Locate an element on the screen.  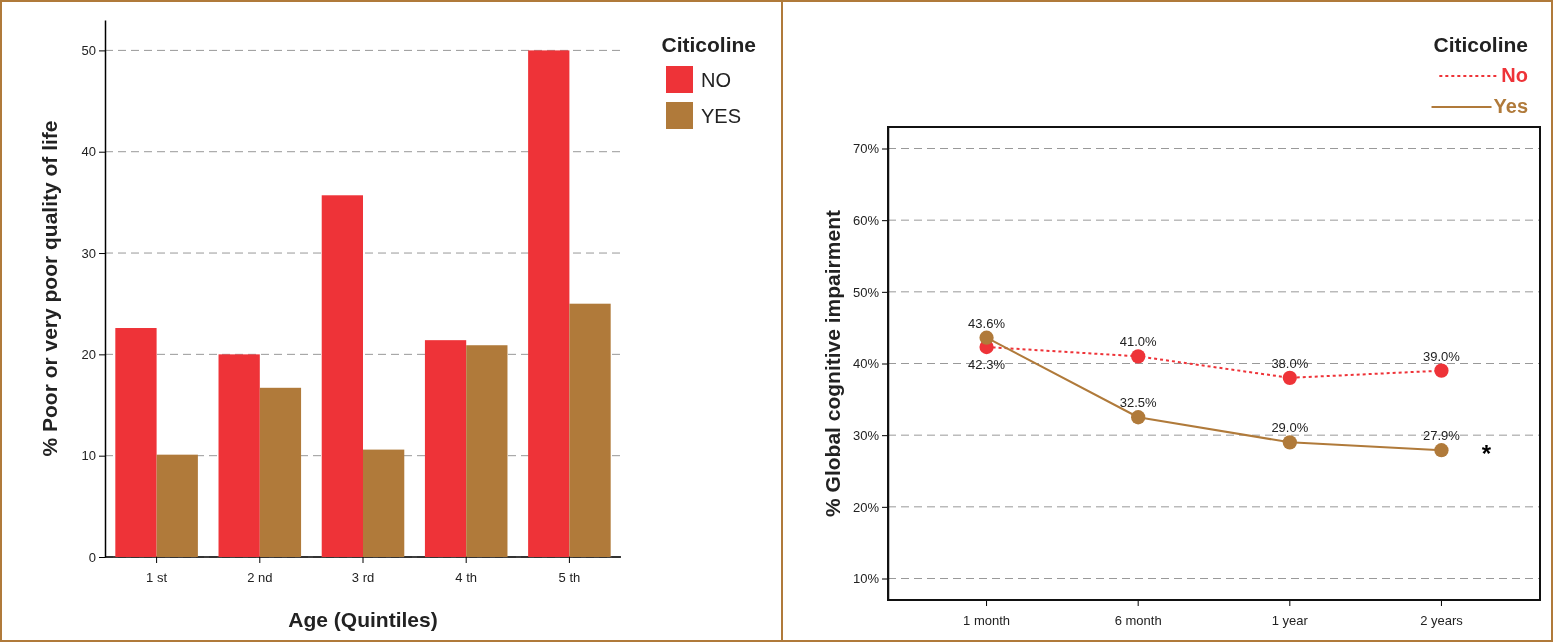
annotation: * is located at coordinates (1486, 454).